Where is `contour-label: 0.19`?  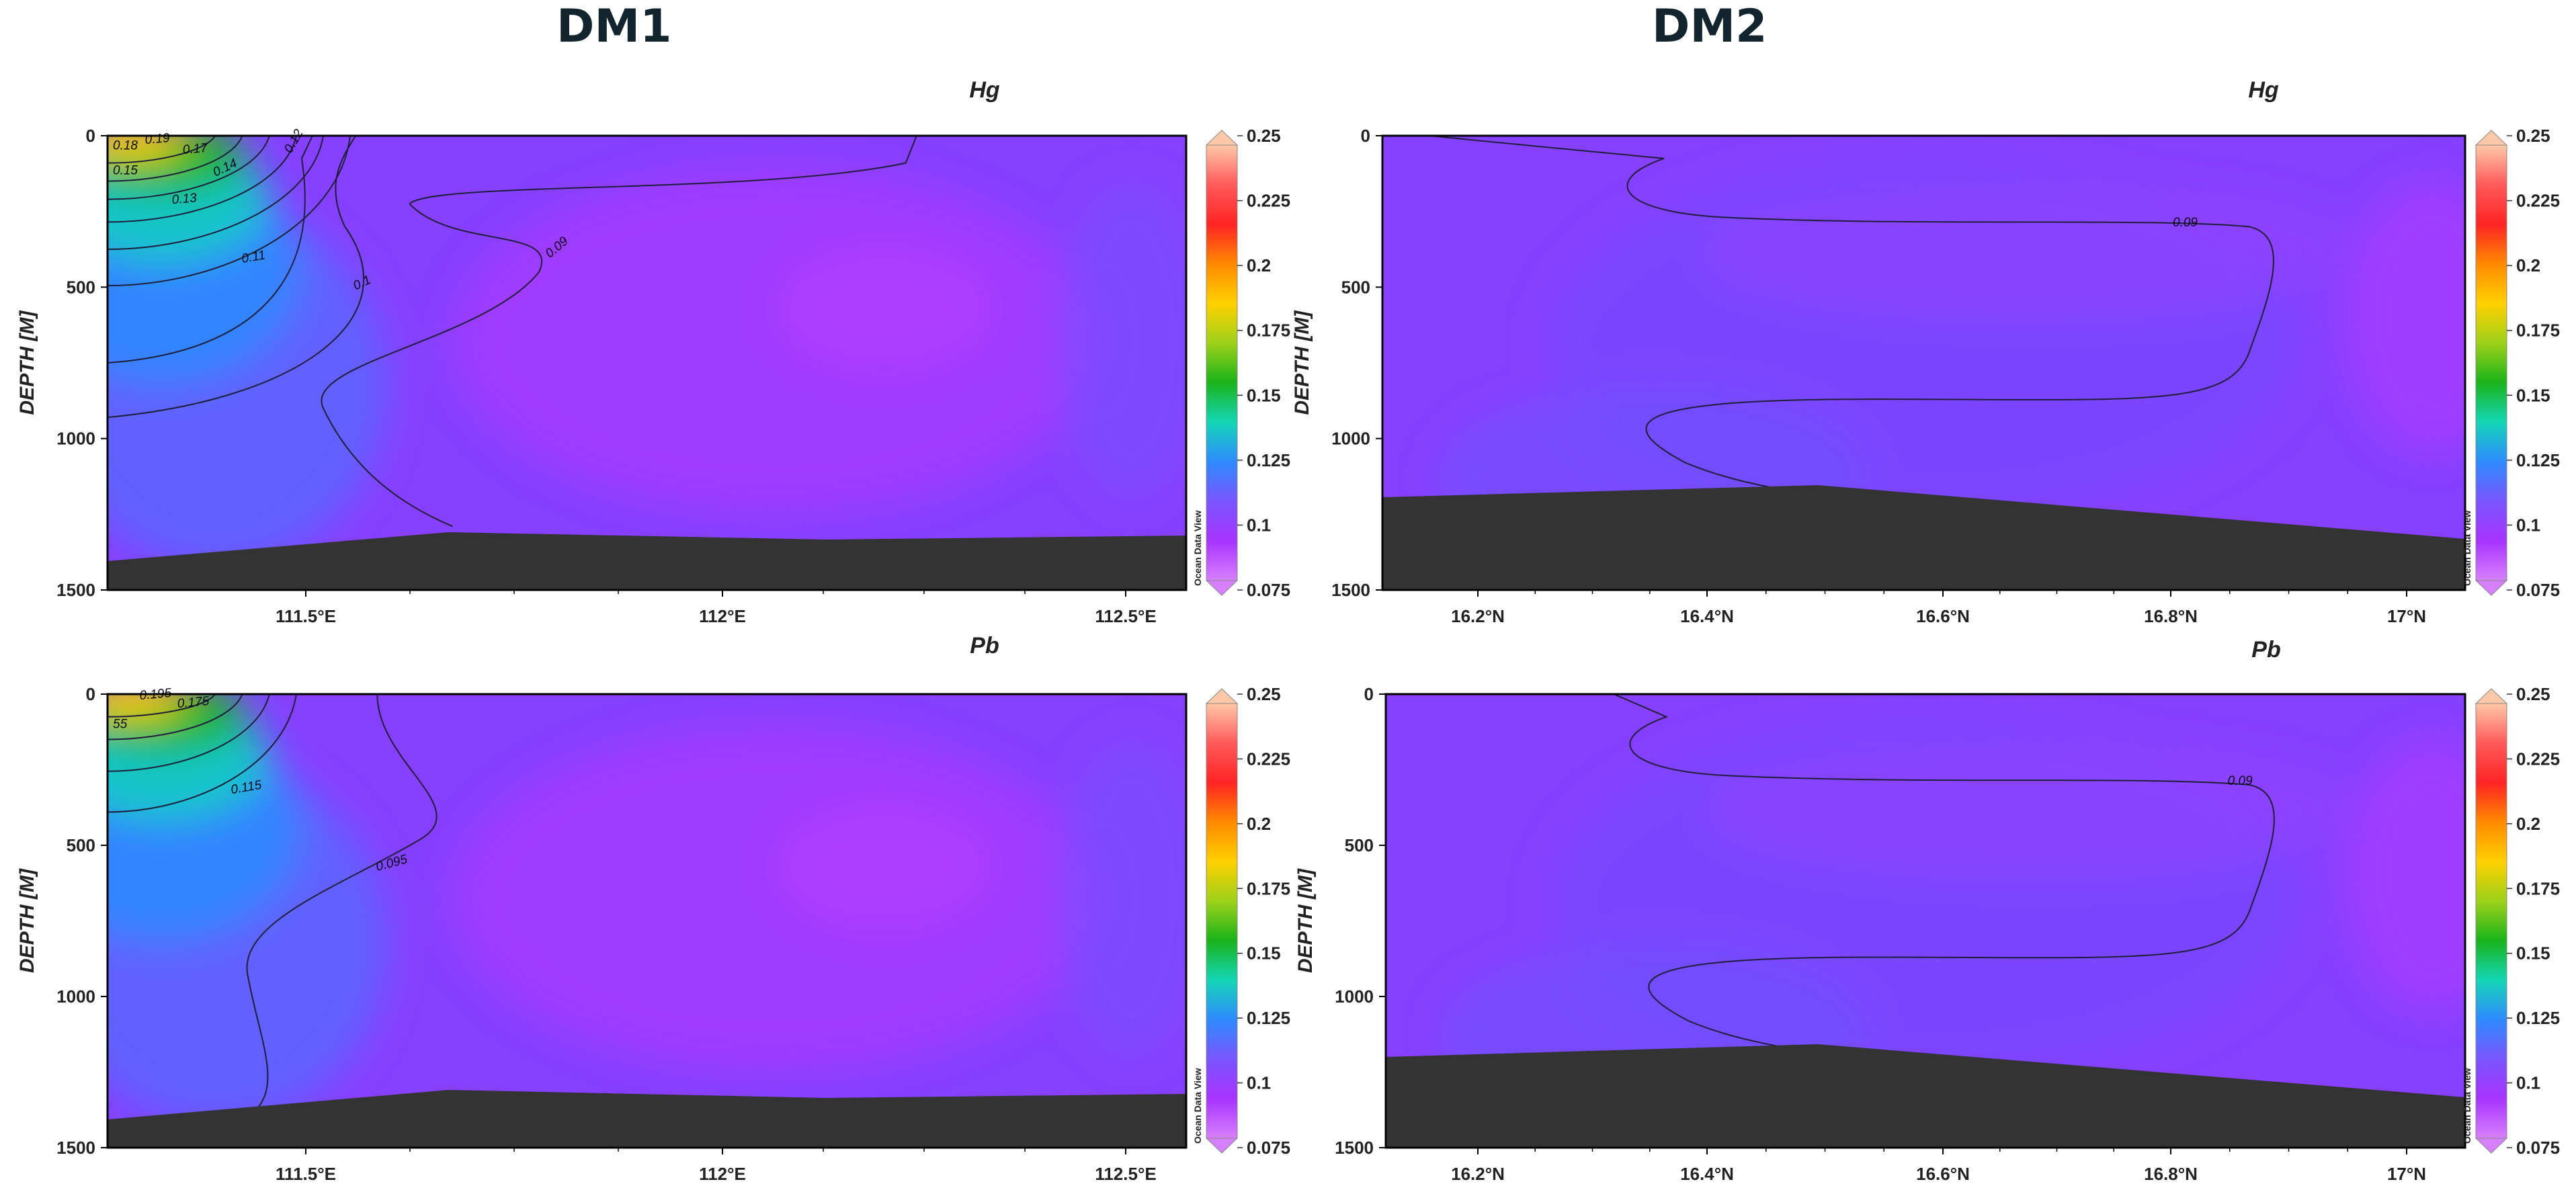
contour-label: 0.19 is located at coordinates (157, 139).